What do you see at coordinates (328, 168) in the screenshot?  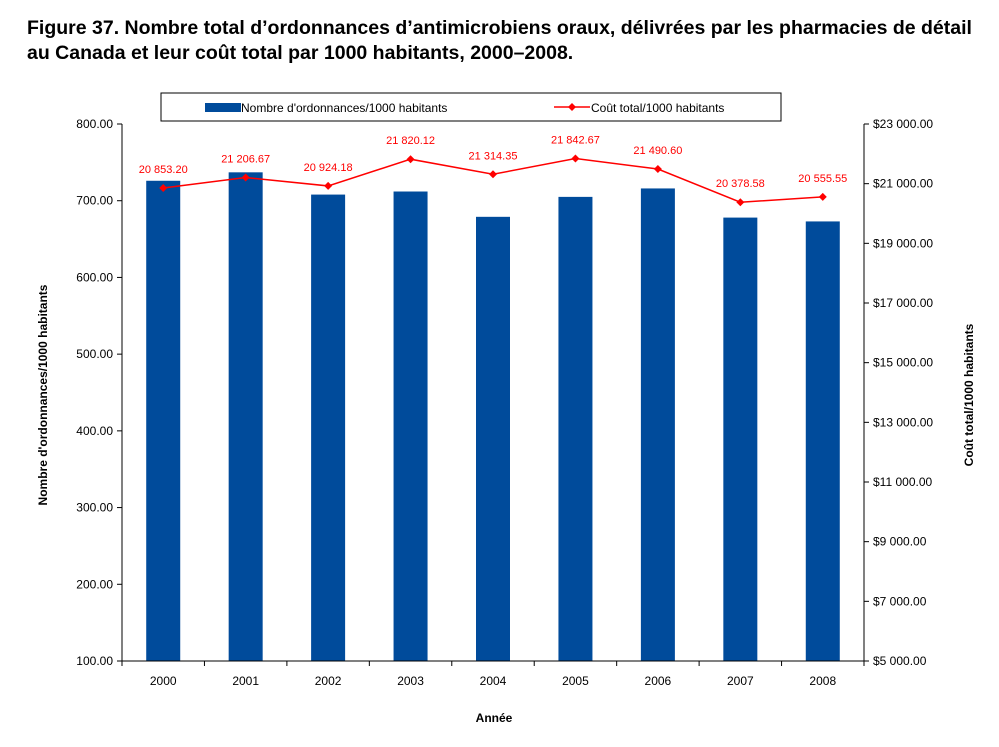 I see `cost-data-label: 20 924.18` at bounding box center [328, 168].